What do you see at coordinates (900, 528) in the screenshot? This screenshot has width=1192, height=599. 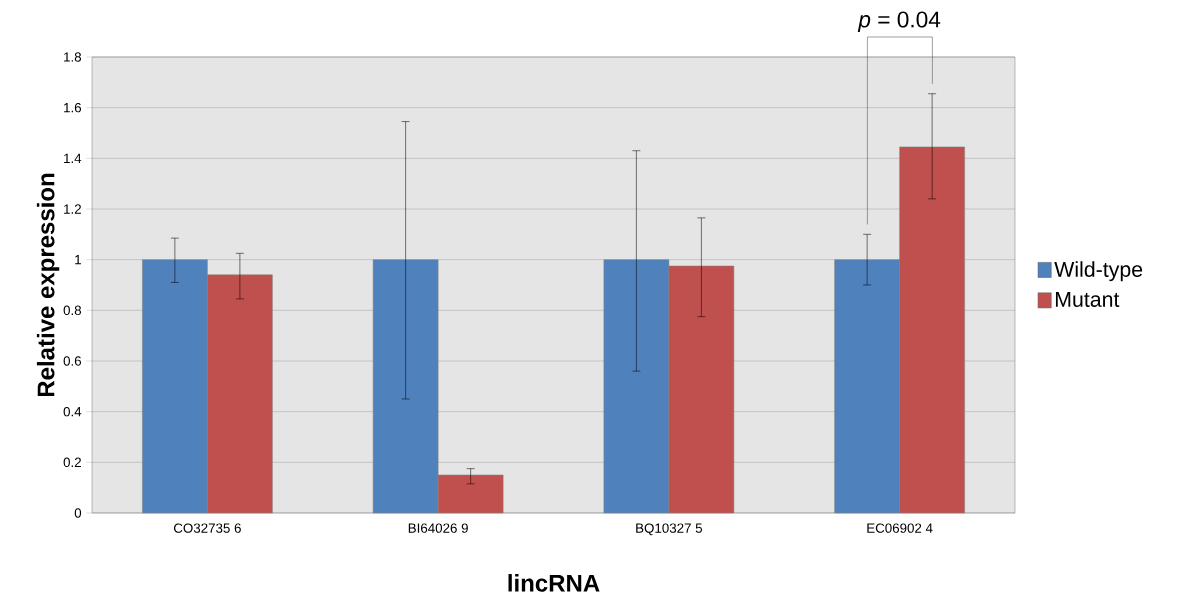 I see `x-tick-label: EC06902 4` at bounding box center [900, 528].